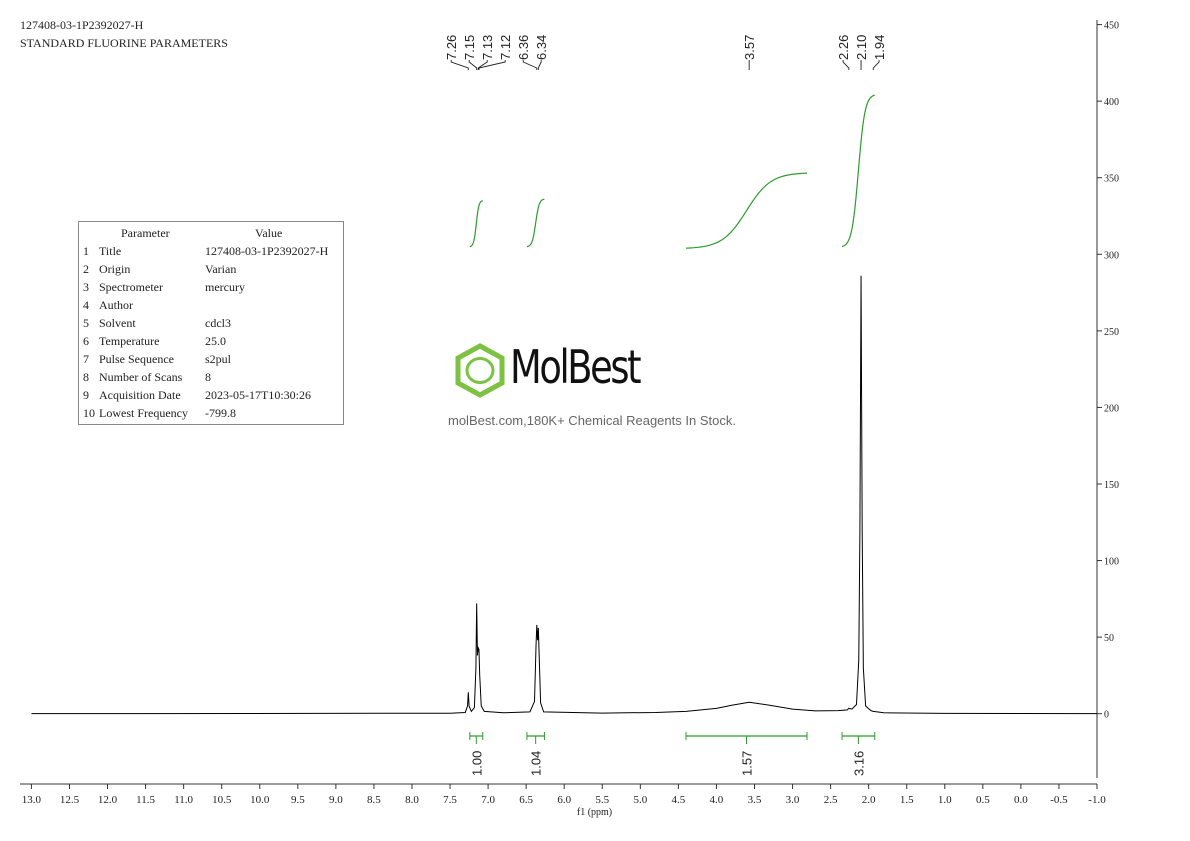  Describe the element at coordinates (526, 800) in the screenshot. I see `x-tick-label: 6.5` at that location.